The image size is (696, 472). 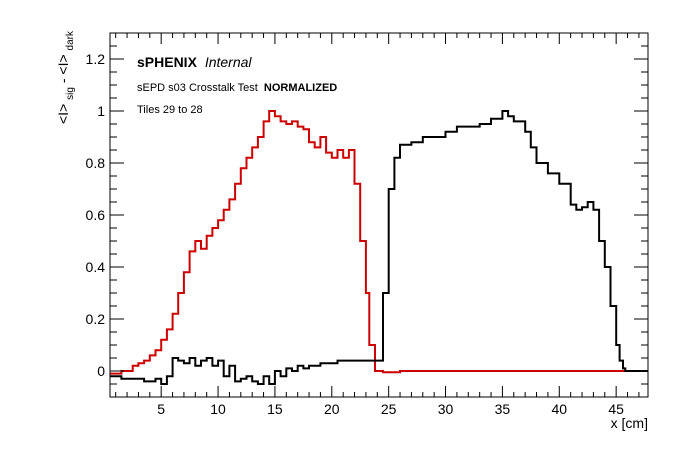 I want to click on tiles-label: Tiles 29 to 28, so click(x=170, y=110).